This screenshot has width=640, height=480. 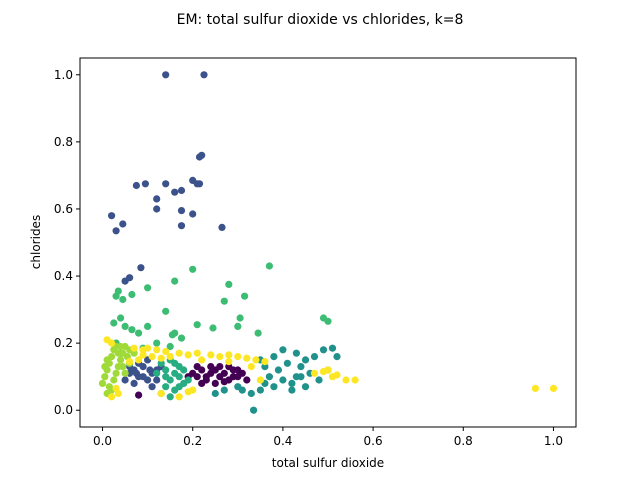 What do you see at coordinates (63, 276) in the screenshot?
I see `y-tick-label: 0.4` at bounding box center [63, 276].